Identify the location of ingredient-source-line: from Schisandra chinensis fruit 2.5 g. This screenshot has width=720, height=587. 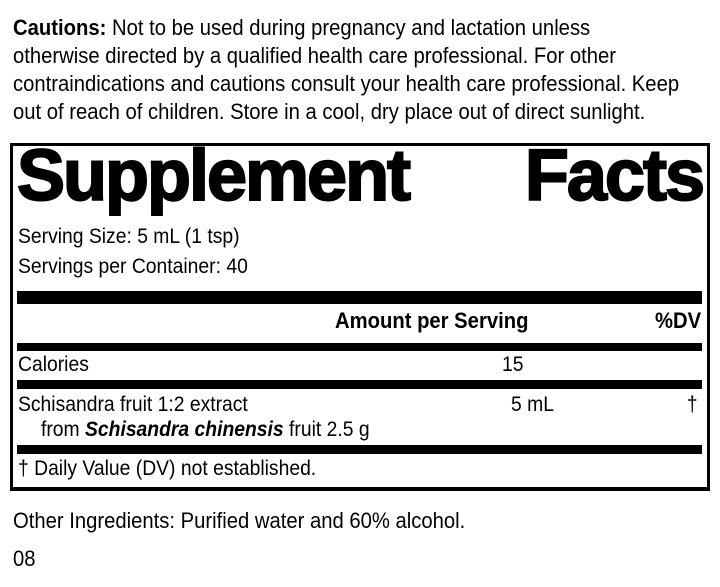
(219, 430).